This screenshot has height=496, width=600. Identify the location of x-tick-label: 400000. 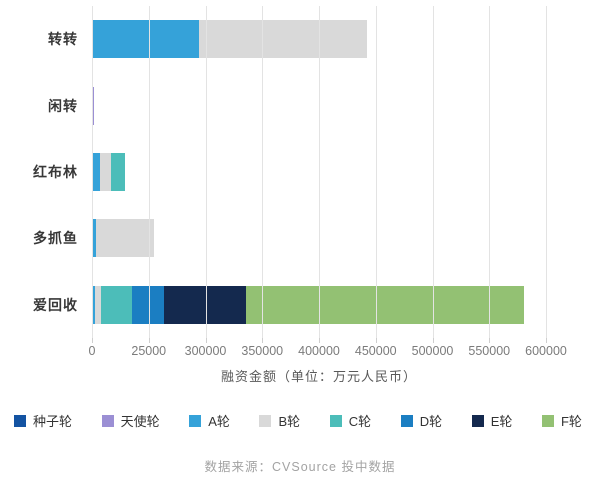
(319, 351).